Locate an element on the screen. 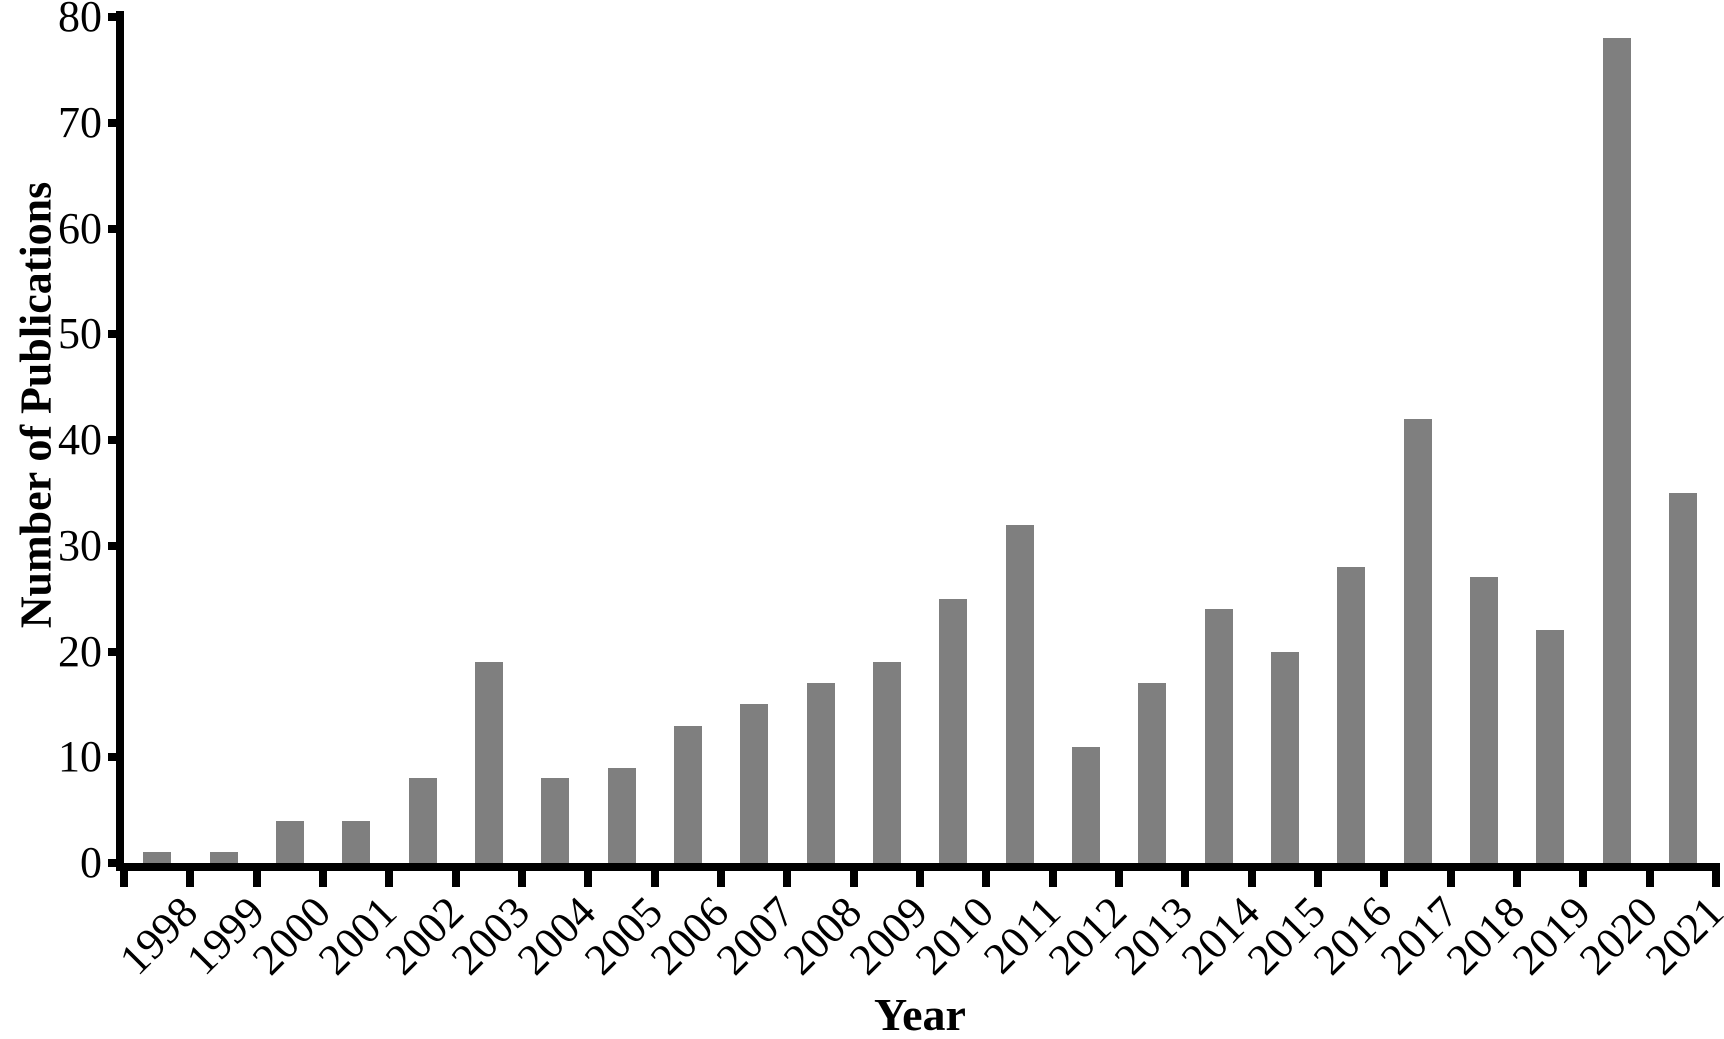 The width and height of the screenshot is (1724, 1039). bar-2008 is located at coordinates (820, 773).